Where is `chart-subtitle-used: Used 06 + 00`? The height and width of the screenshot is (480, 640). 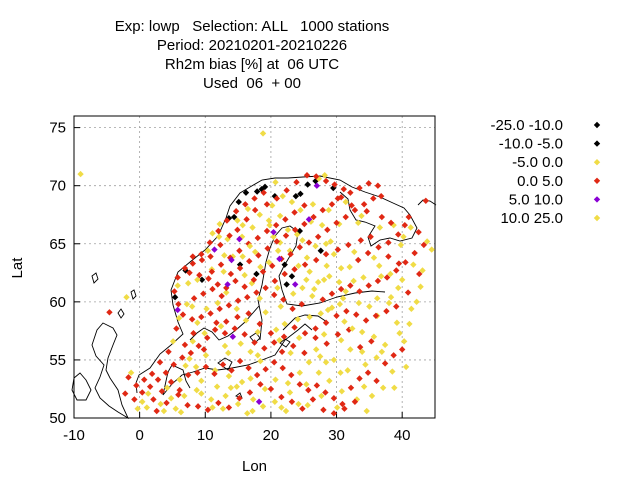
chart-subtitle-used: Used 06 + 00 is located at coordinates (252, 83).